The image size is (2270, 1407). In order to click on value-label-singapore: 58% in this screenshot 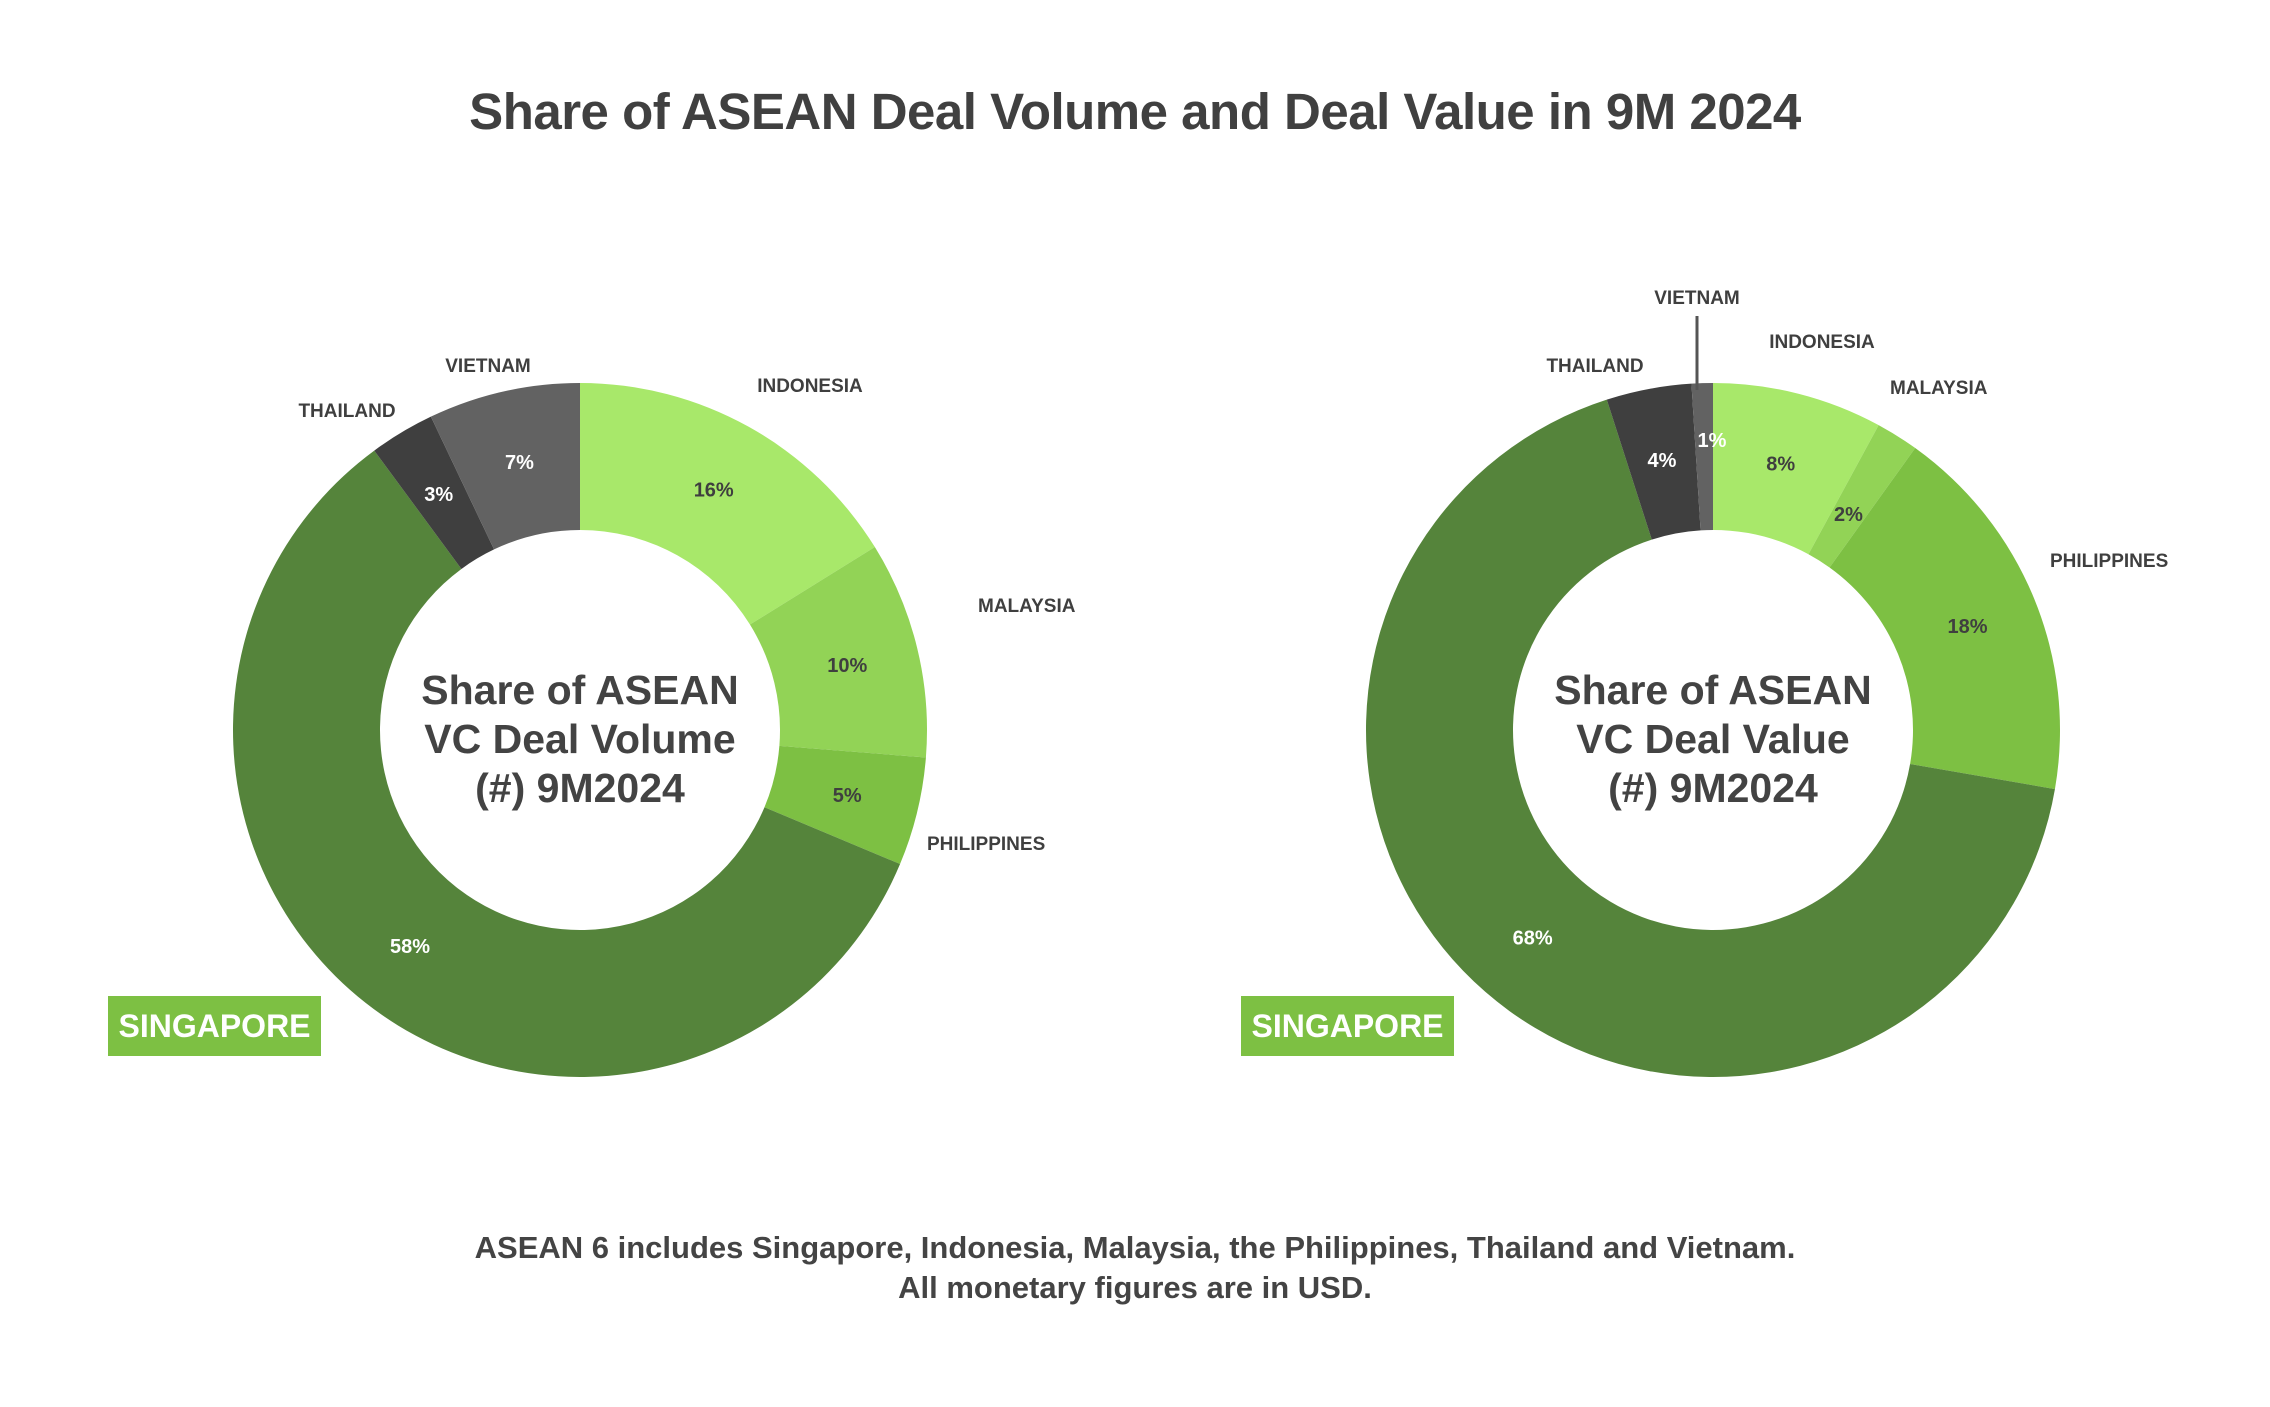, I will do `click(410, 947)`.